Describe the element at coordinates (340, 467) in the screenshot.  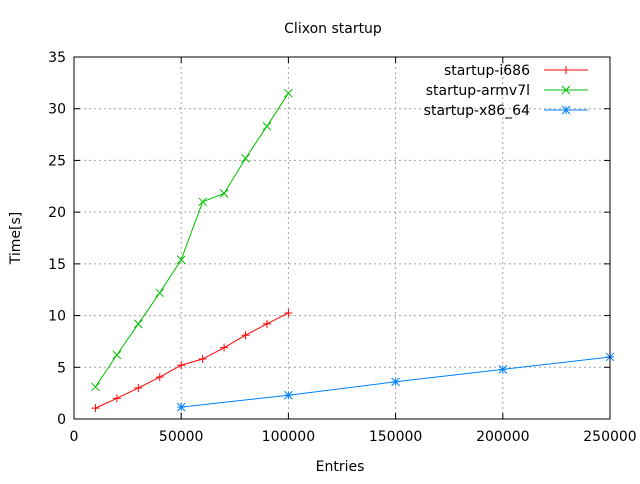
I see `x-axis-label: Entries` at that location.